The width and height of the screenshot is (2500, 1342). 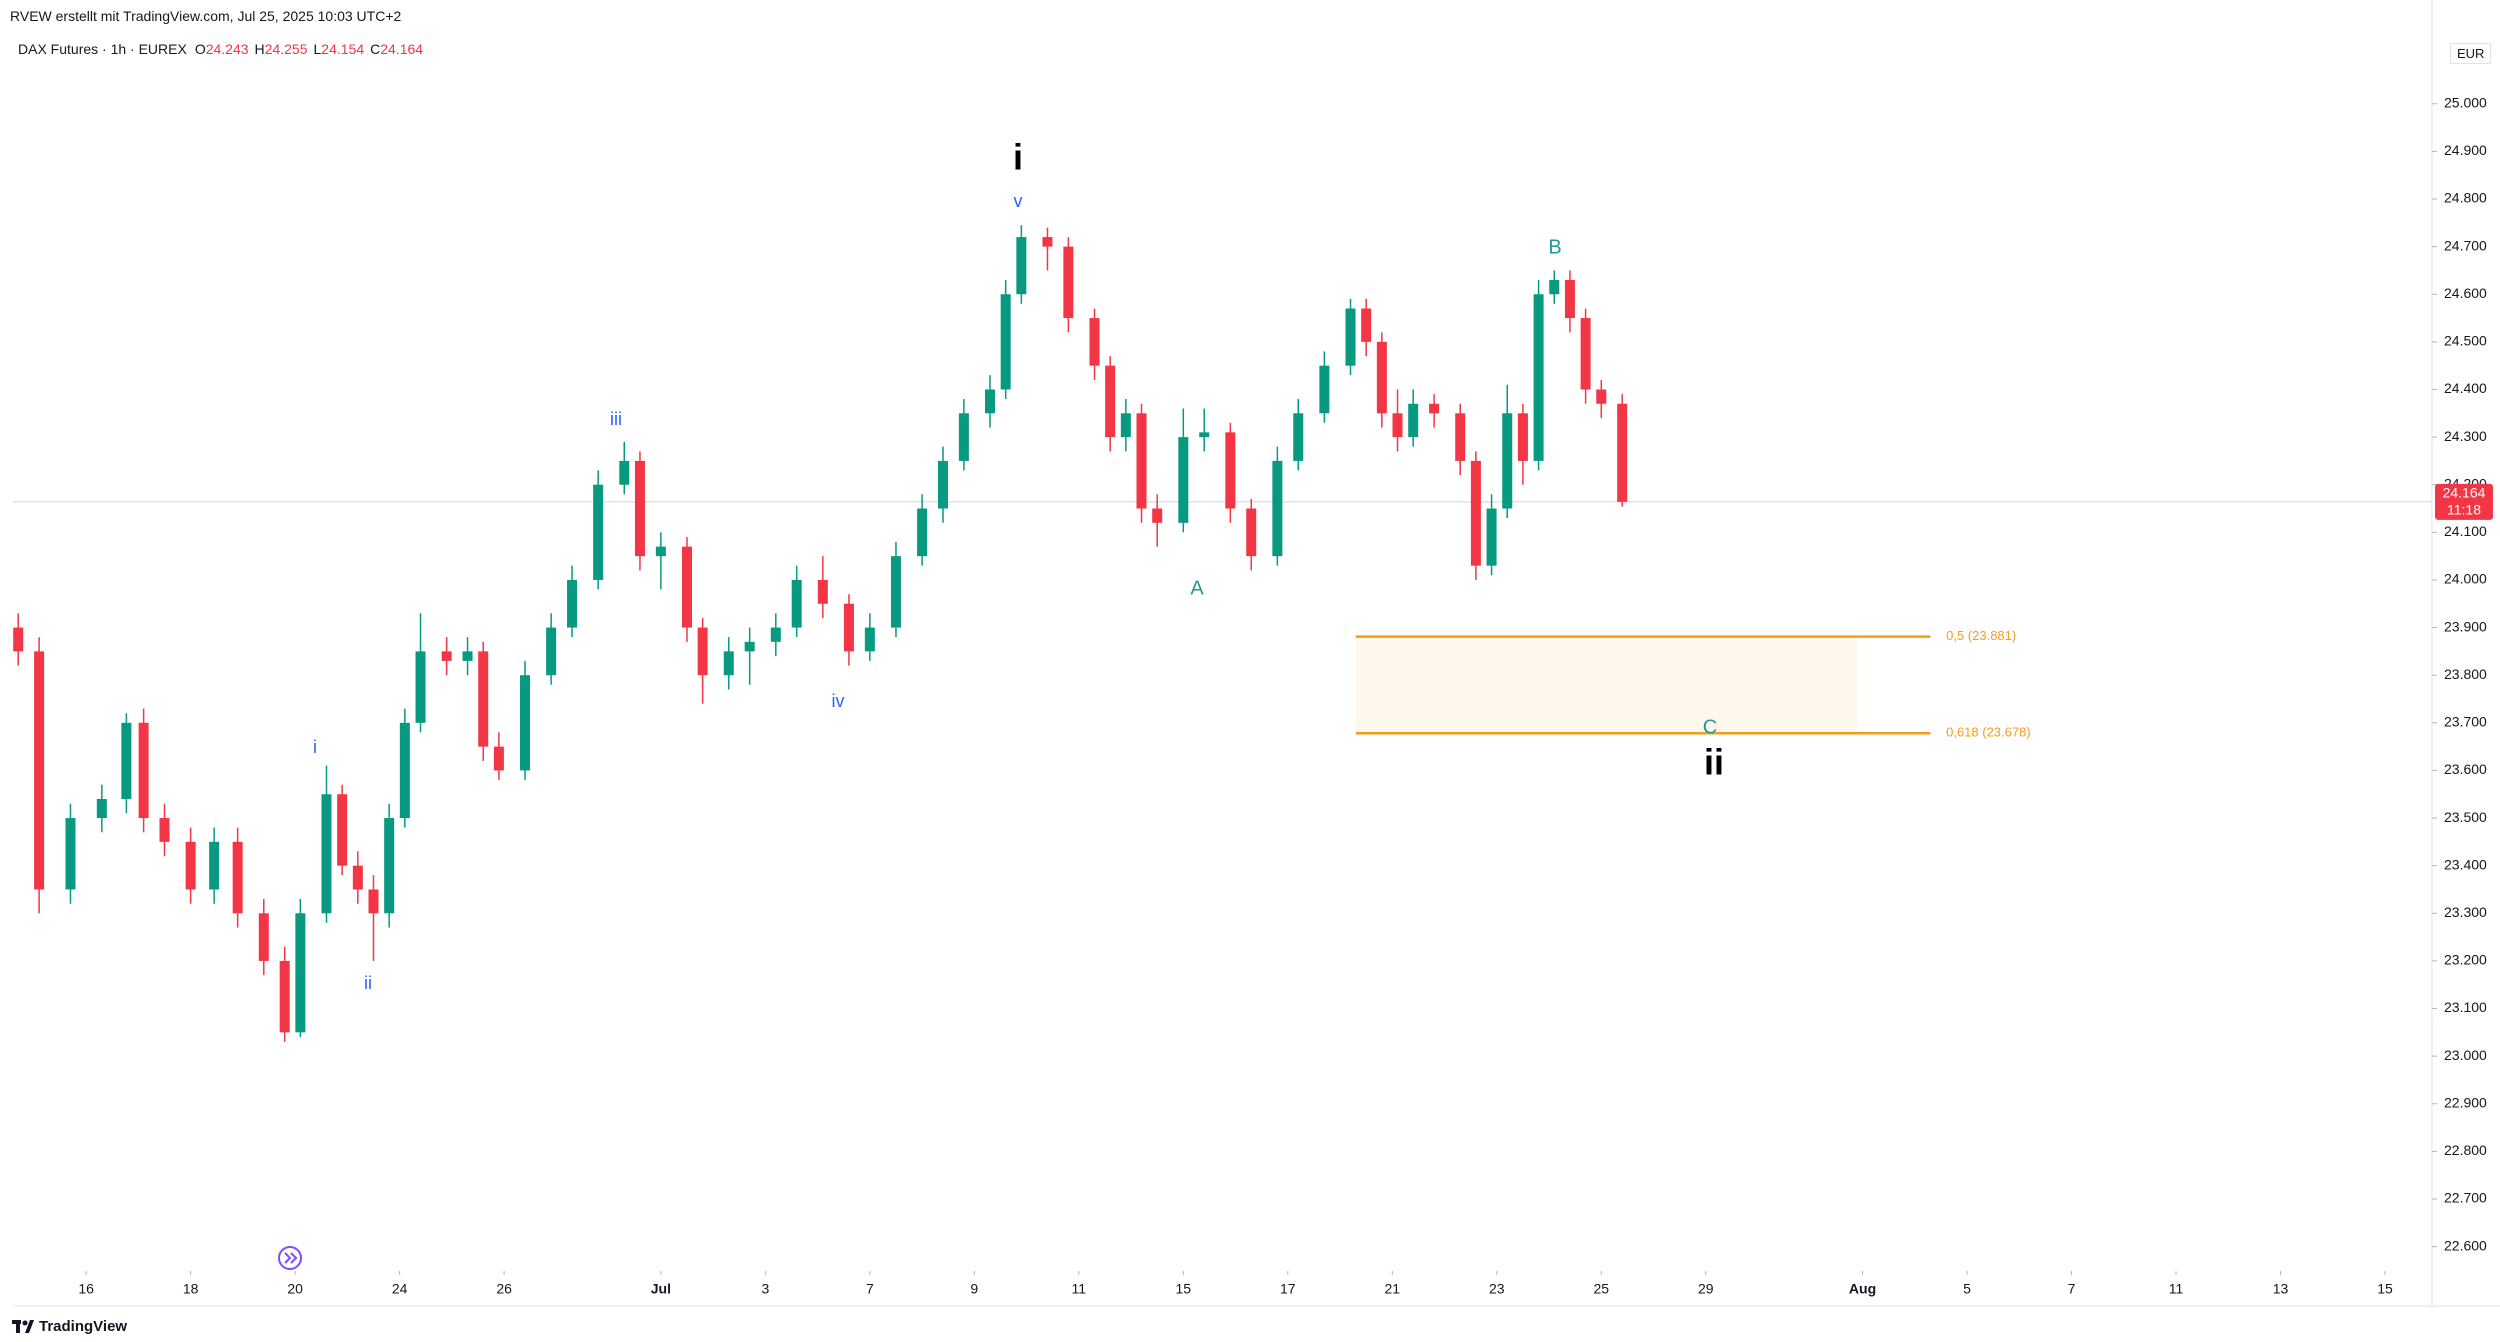 What do you see at coordinates (259, 49) in the screenshot?
I see `ohlc-key: H` at bounding box center [259, 49].